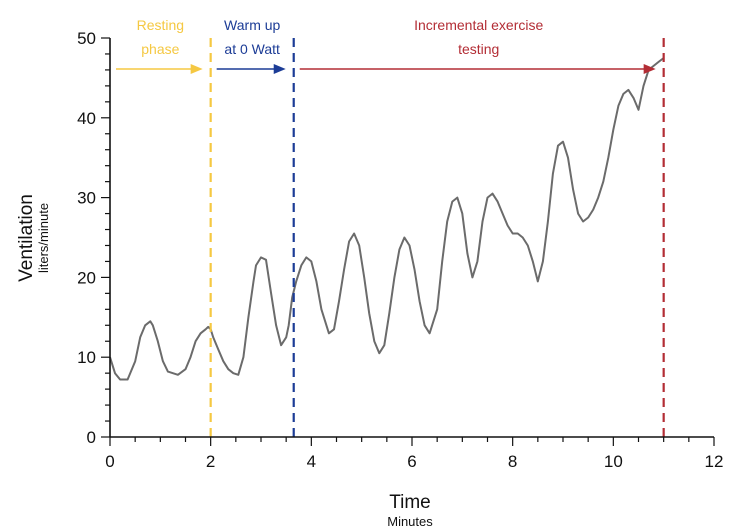  What do you see at coordinates (478, 25) in the screenshot?
I see `phase-label: Incremental exercise` at bounding box center [478, 25].